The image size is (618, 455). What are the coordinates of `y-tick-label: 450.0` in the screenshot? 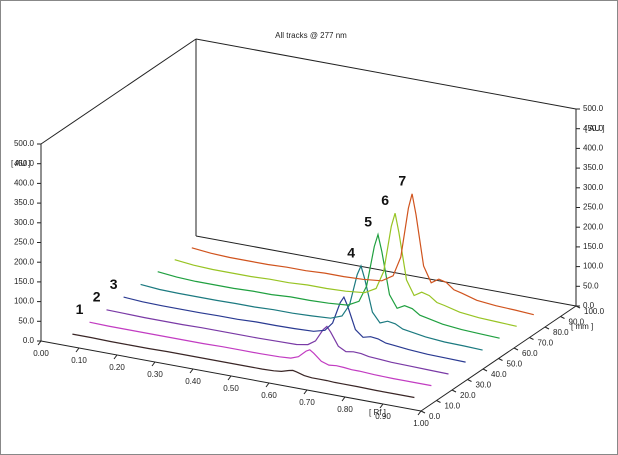 It's located at (24, 163).